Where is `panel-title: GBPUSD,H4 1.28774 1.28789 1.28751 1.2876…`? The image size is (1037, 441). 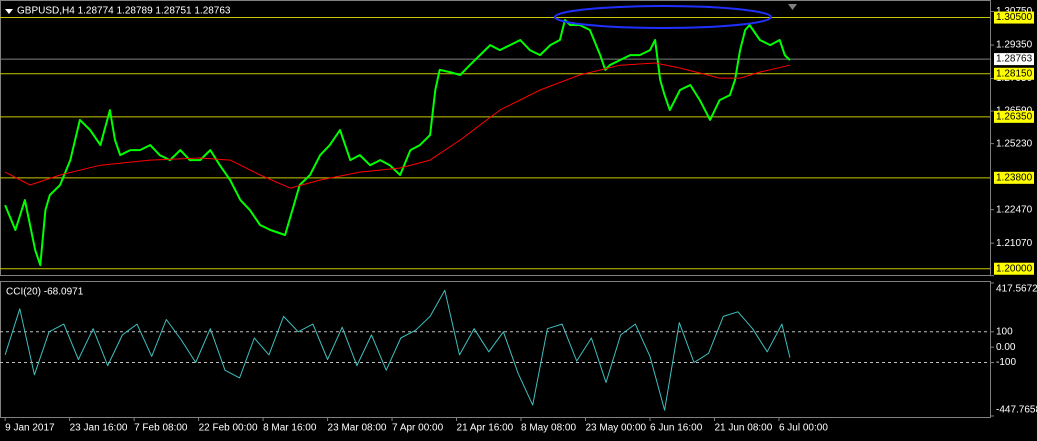 panel-title: GBPUSD,H4 1.28774 1.28789 1.28751 1.2876… is located at coordinates (124, 11).